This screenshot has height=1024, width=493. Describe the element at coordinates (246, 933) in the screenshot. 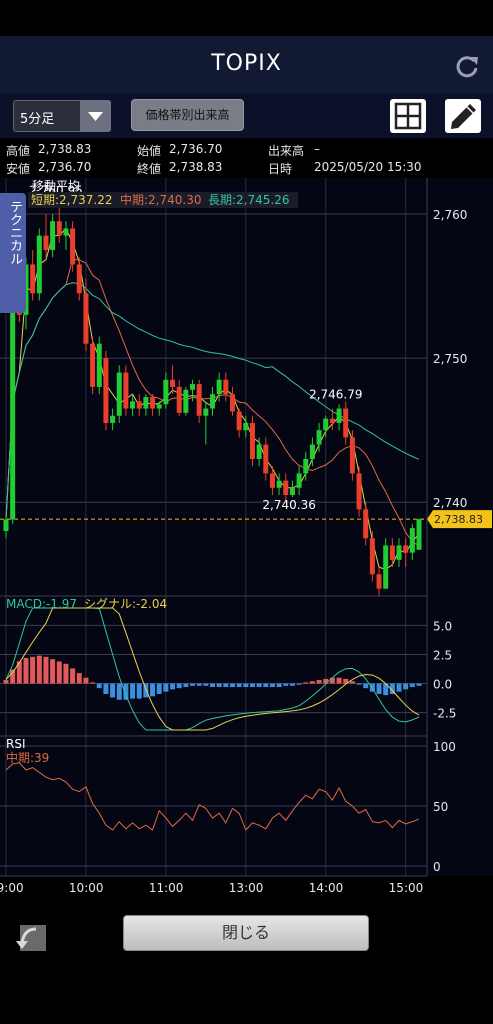

I see `close-button: 閉じる` at that location.